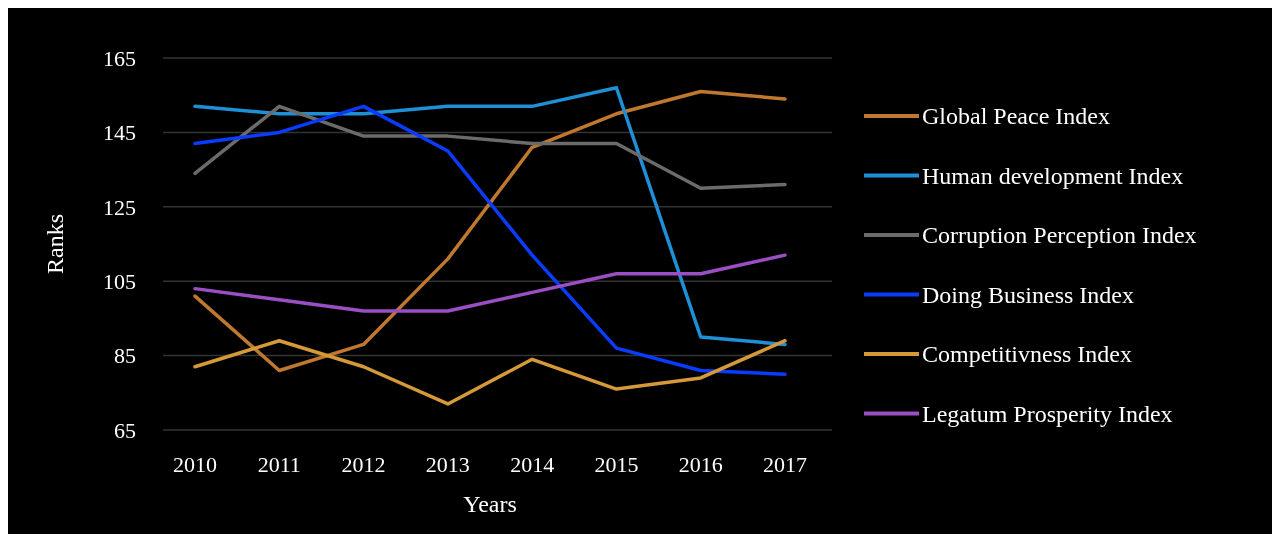 This screenshot has height=542, width=1280. I want to click on legend-label: Legatum Prosperity Index, so click(1047, 413).